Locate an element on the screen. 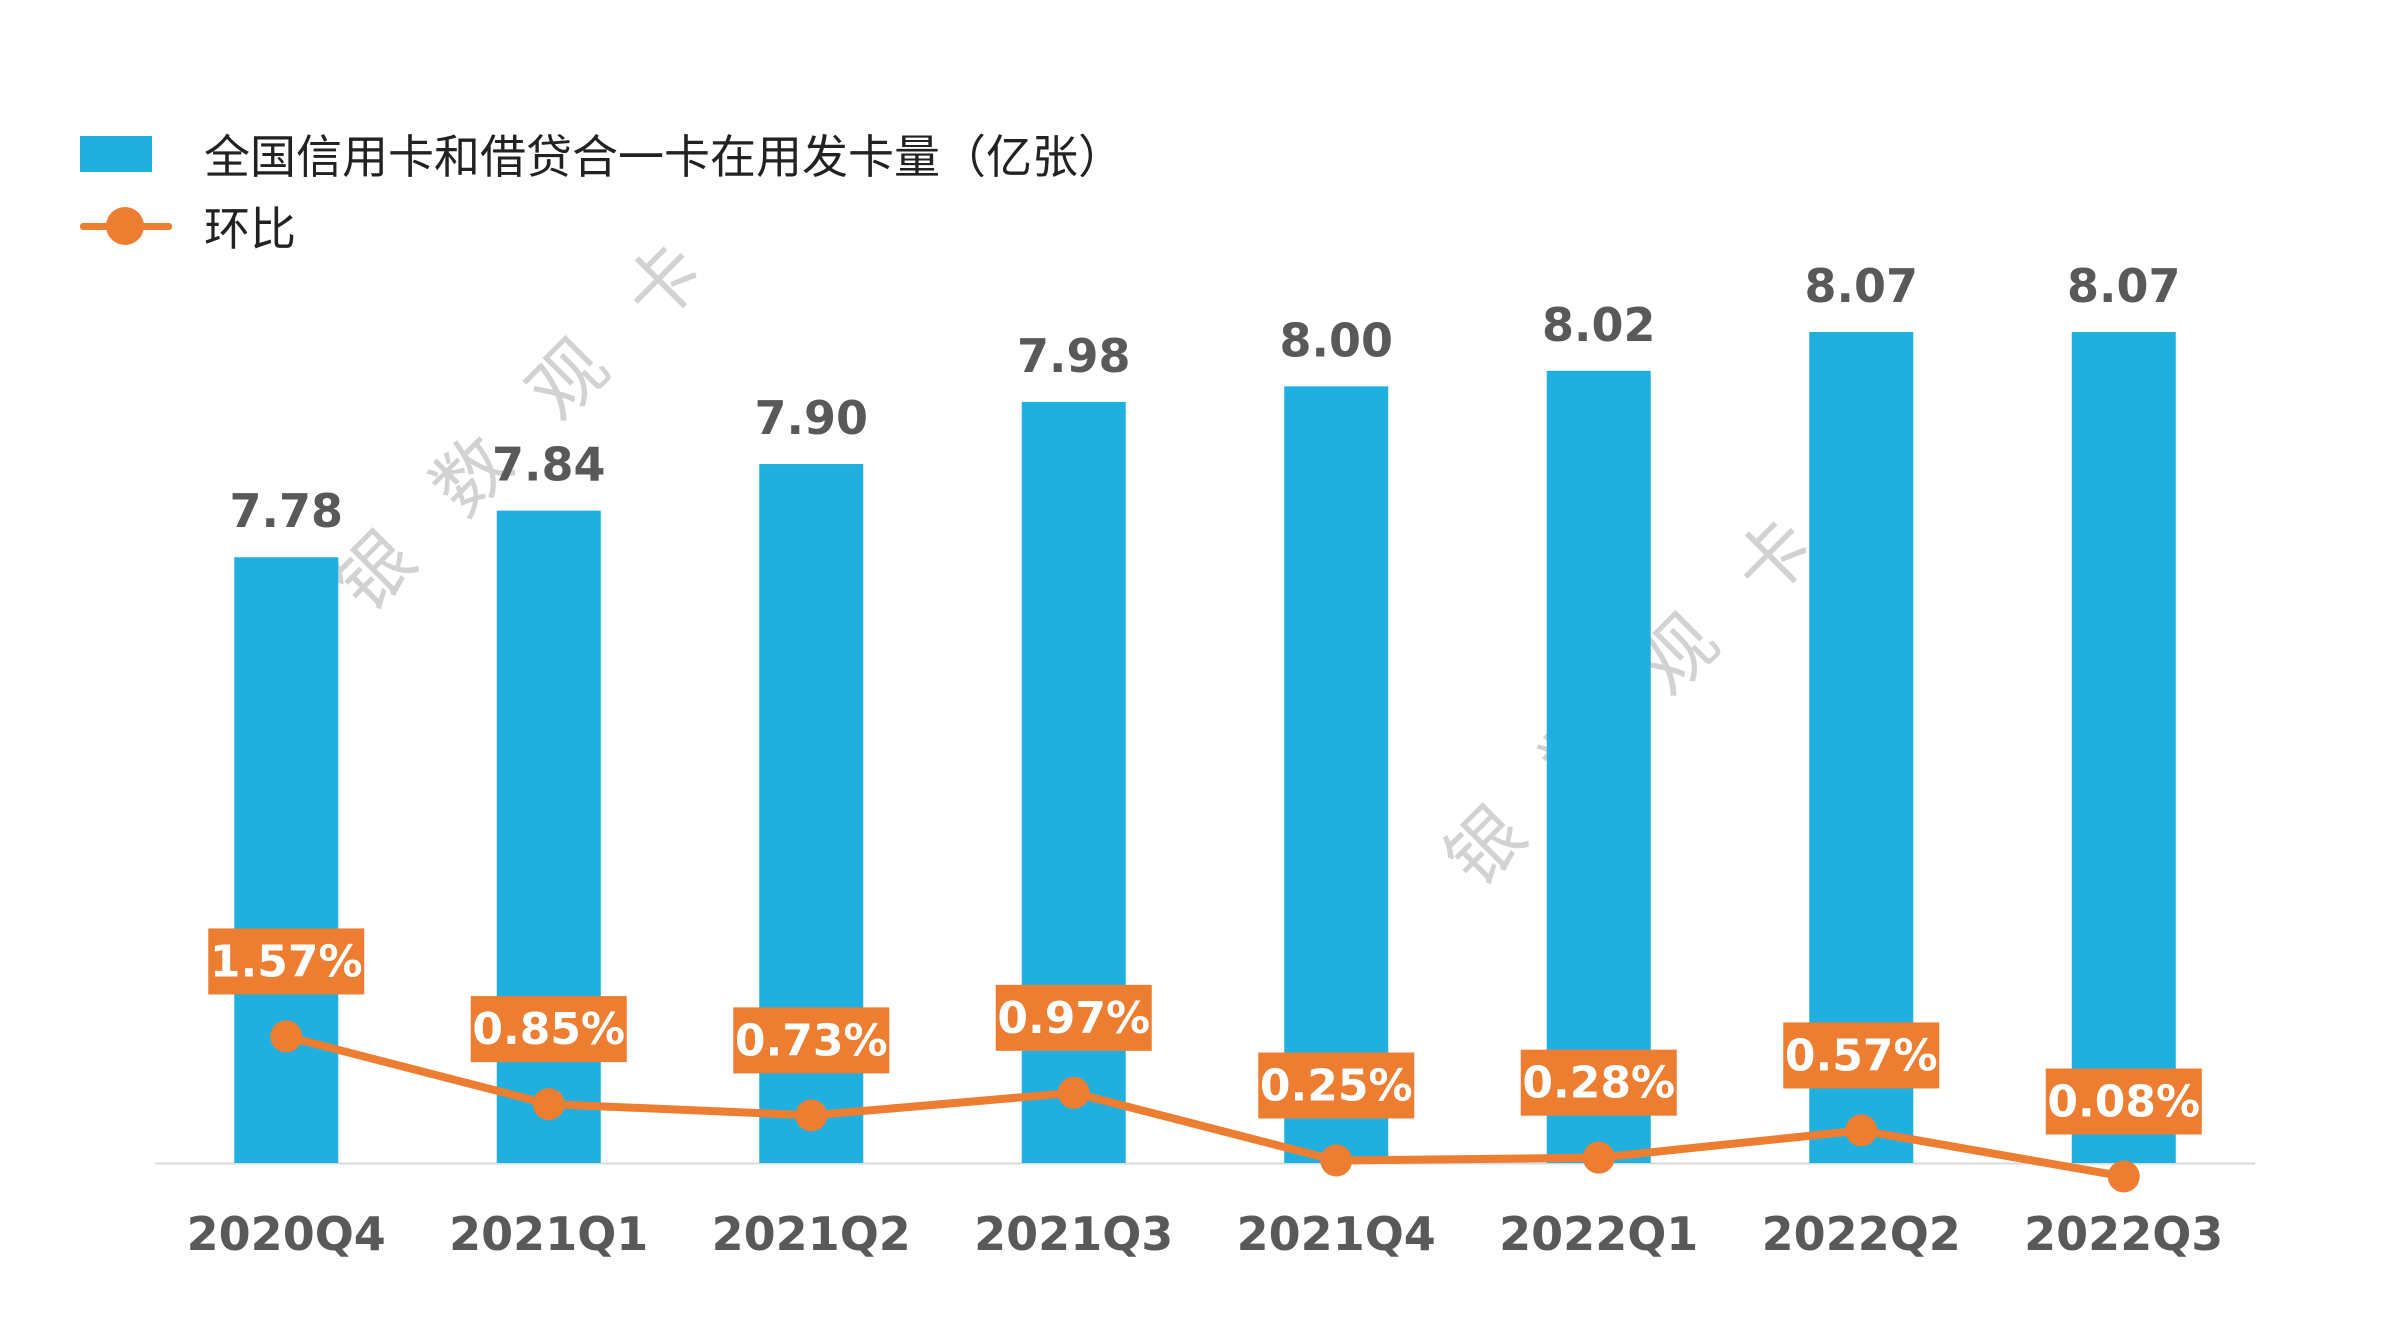  legend-item-line: 环比 is located at coordinates (602, 226).